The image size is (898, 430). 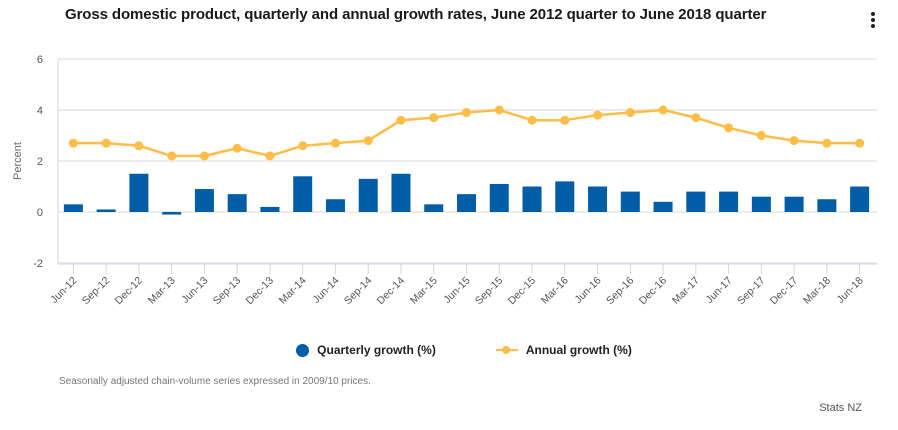 I want to click on y-tick-label: 6, so click(x=40, y=60).